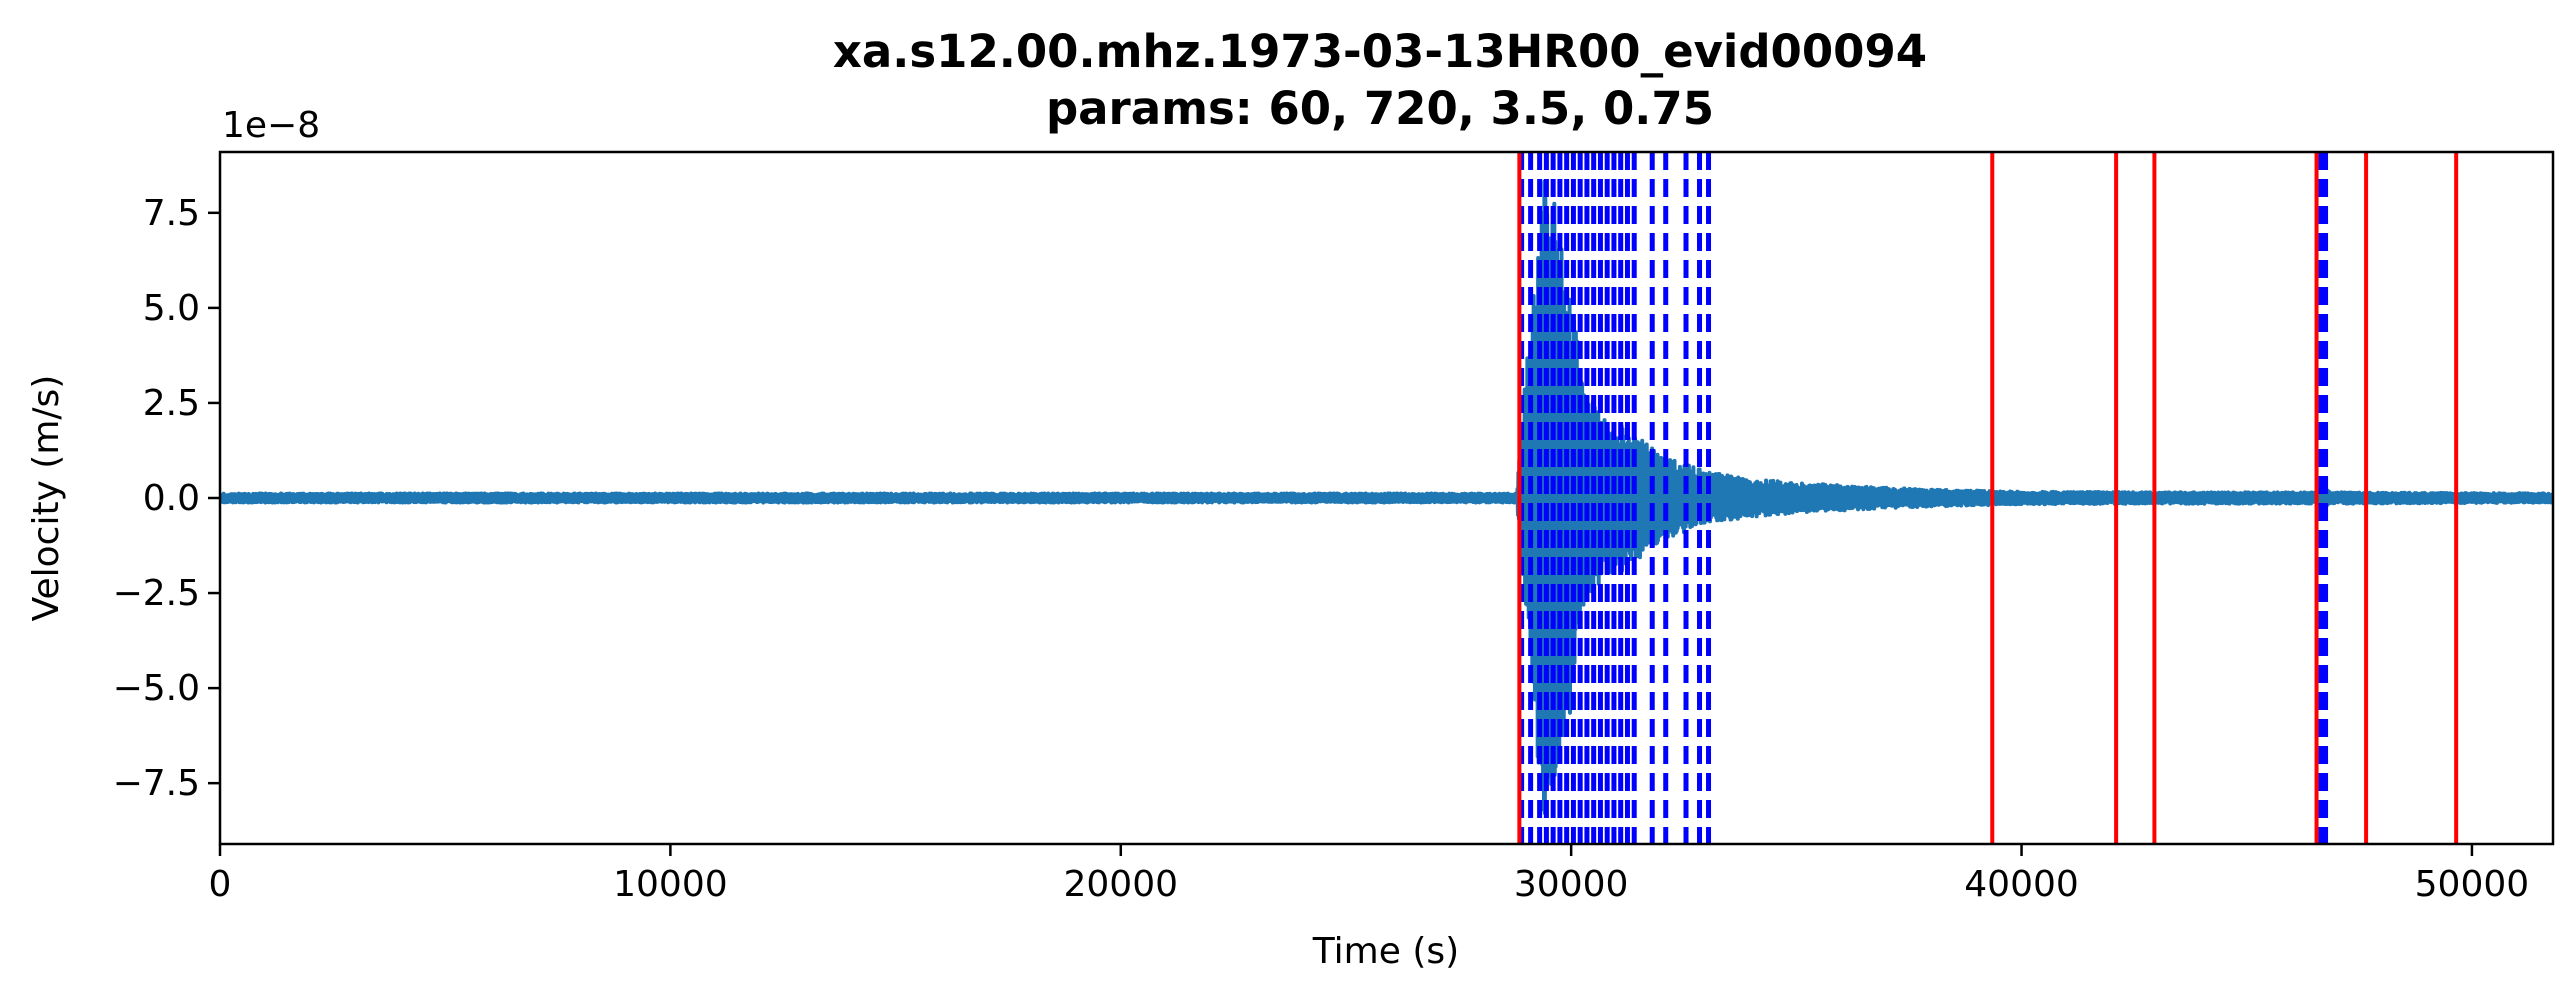 This screenshot has width=2573, height=1003. Describe the element at coordinates (156, 688) in the screenshot. I see `y-tick-label: −5.0` at that location.